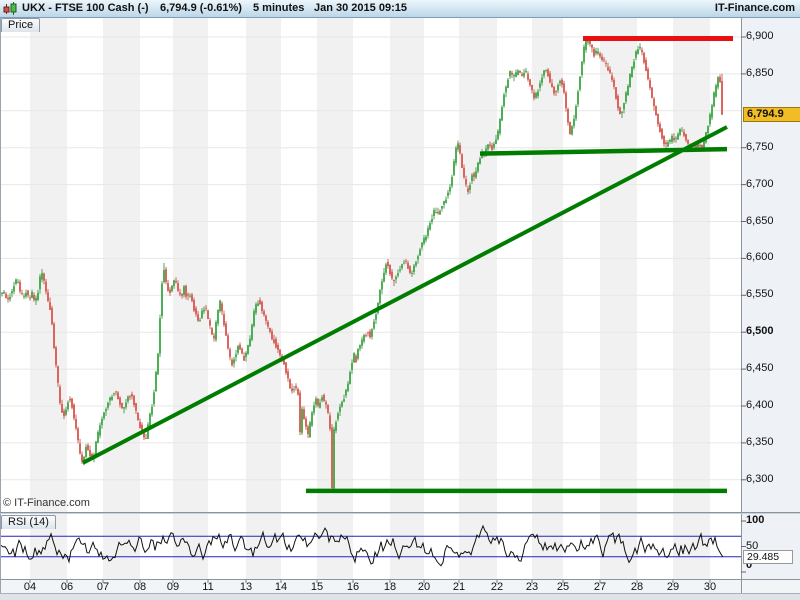  I want to click on x-axis-date-label: 23, so click(532, 587).